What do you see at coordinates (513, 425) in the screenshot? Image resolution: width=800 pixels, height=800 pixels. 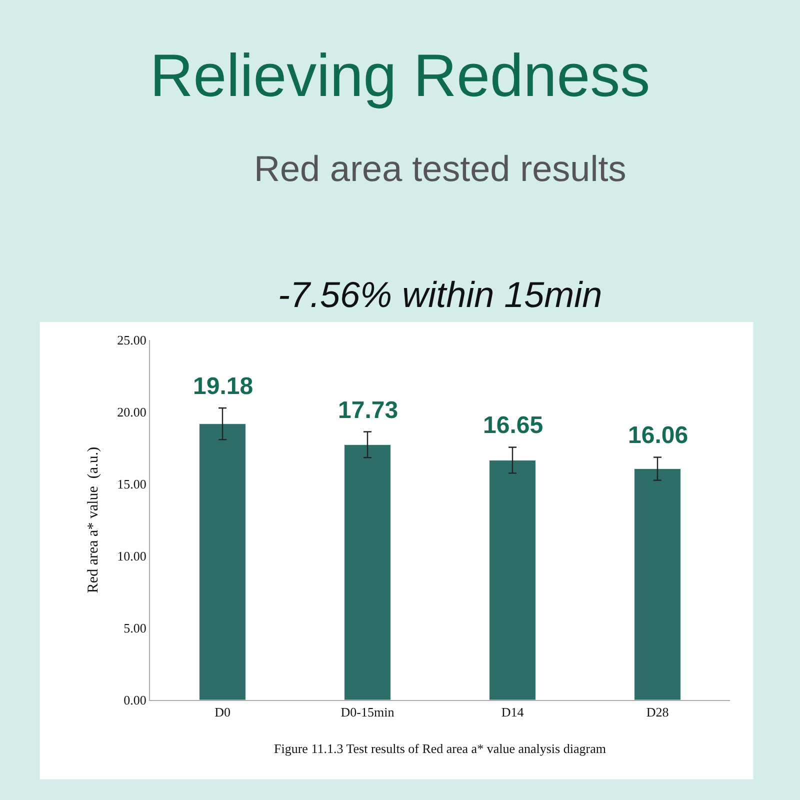 I see `data-label: 16.65` at bounding box center [513, 425].